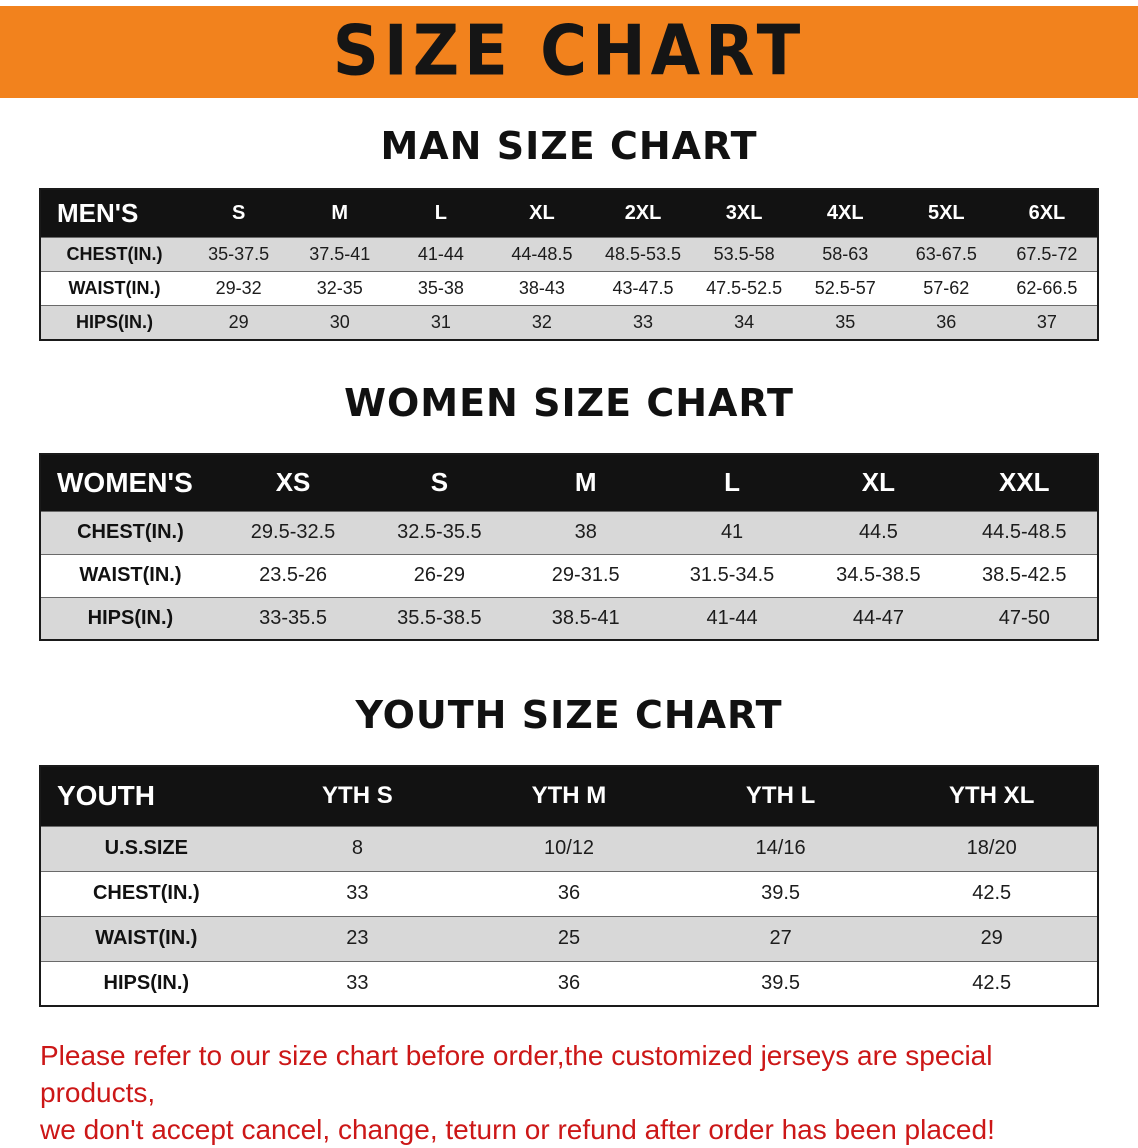  Describe the element at coordinates (845, 288) in the screenshot. I see `value-cell: 52.5-57` at that location.